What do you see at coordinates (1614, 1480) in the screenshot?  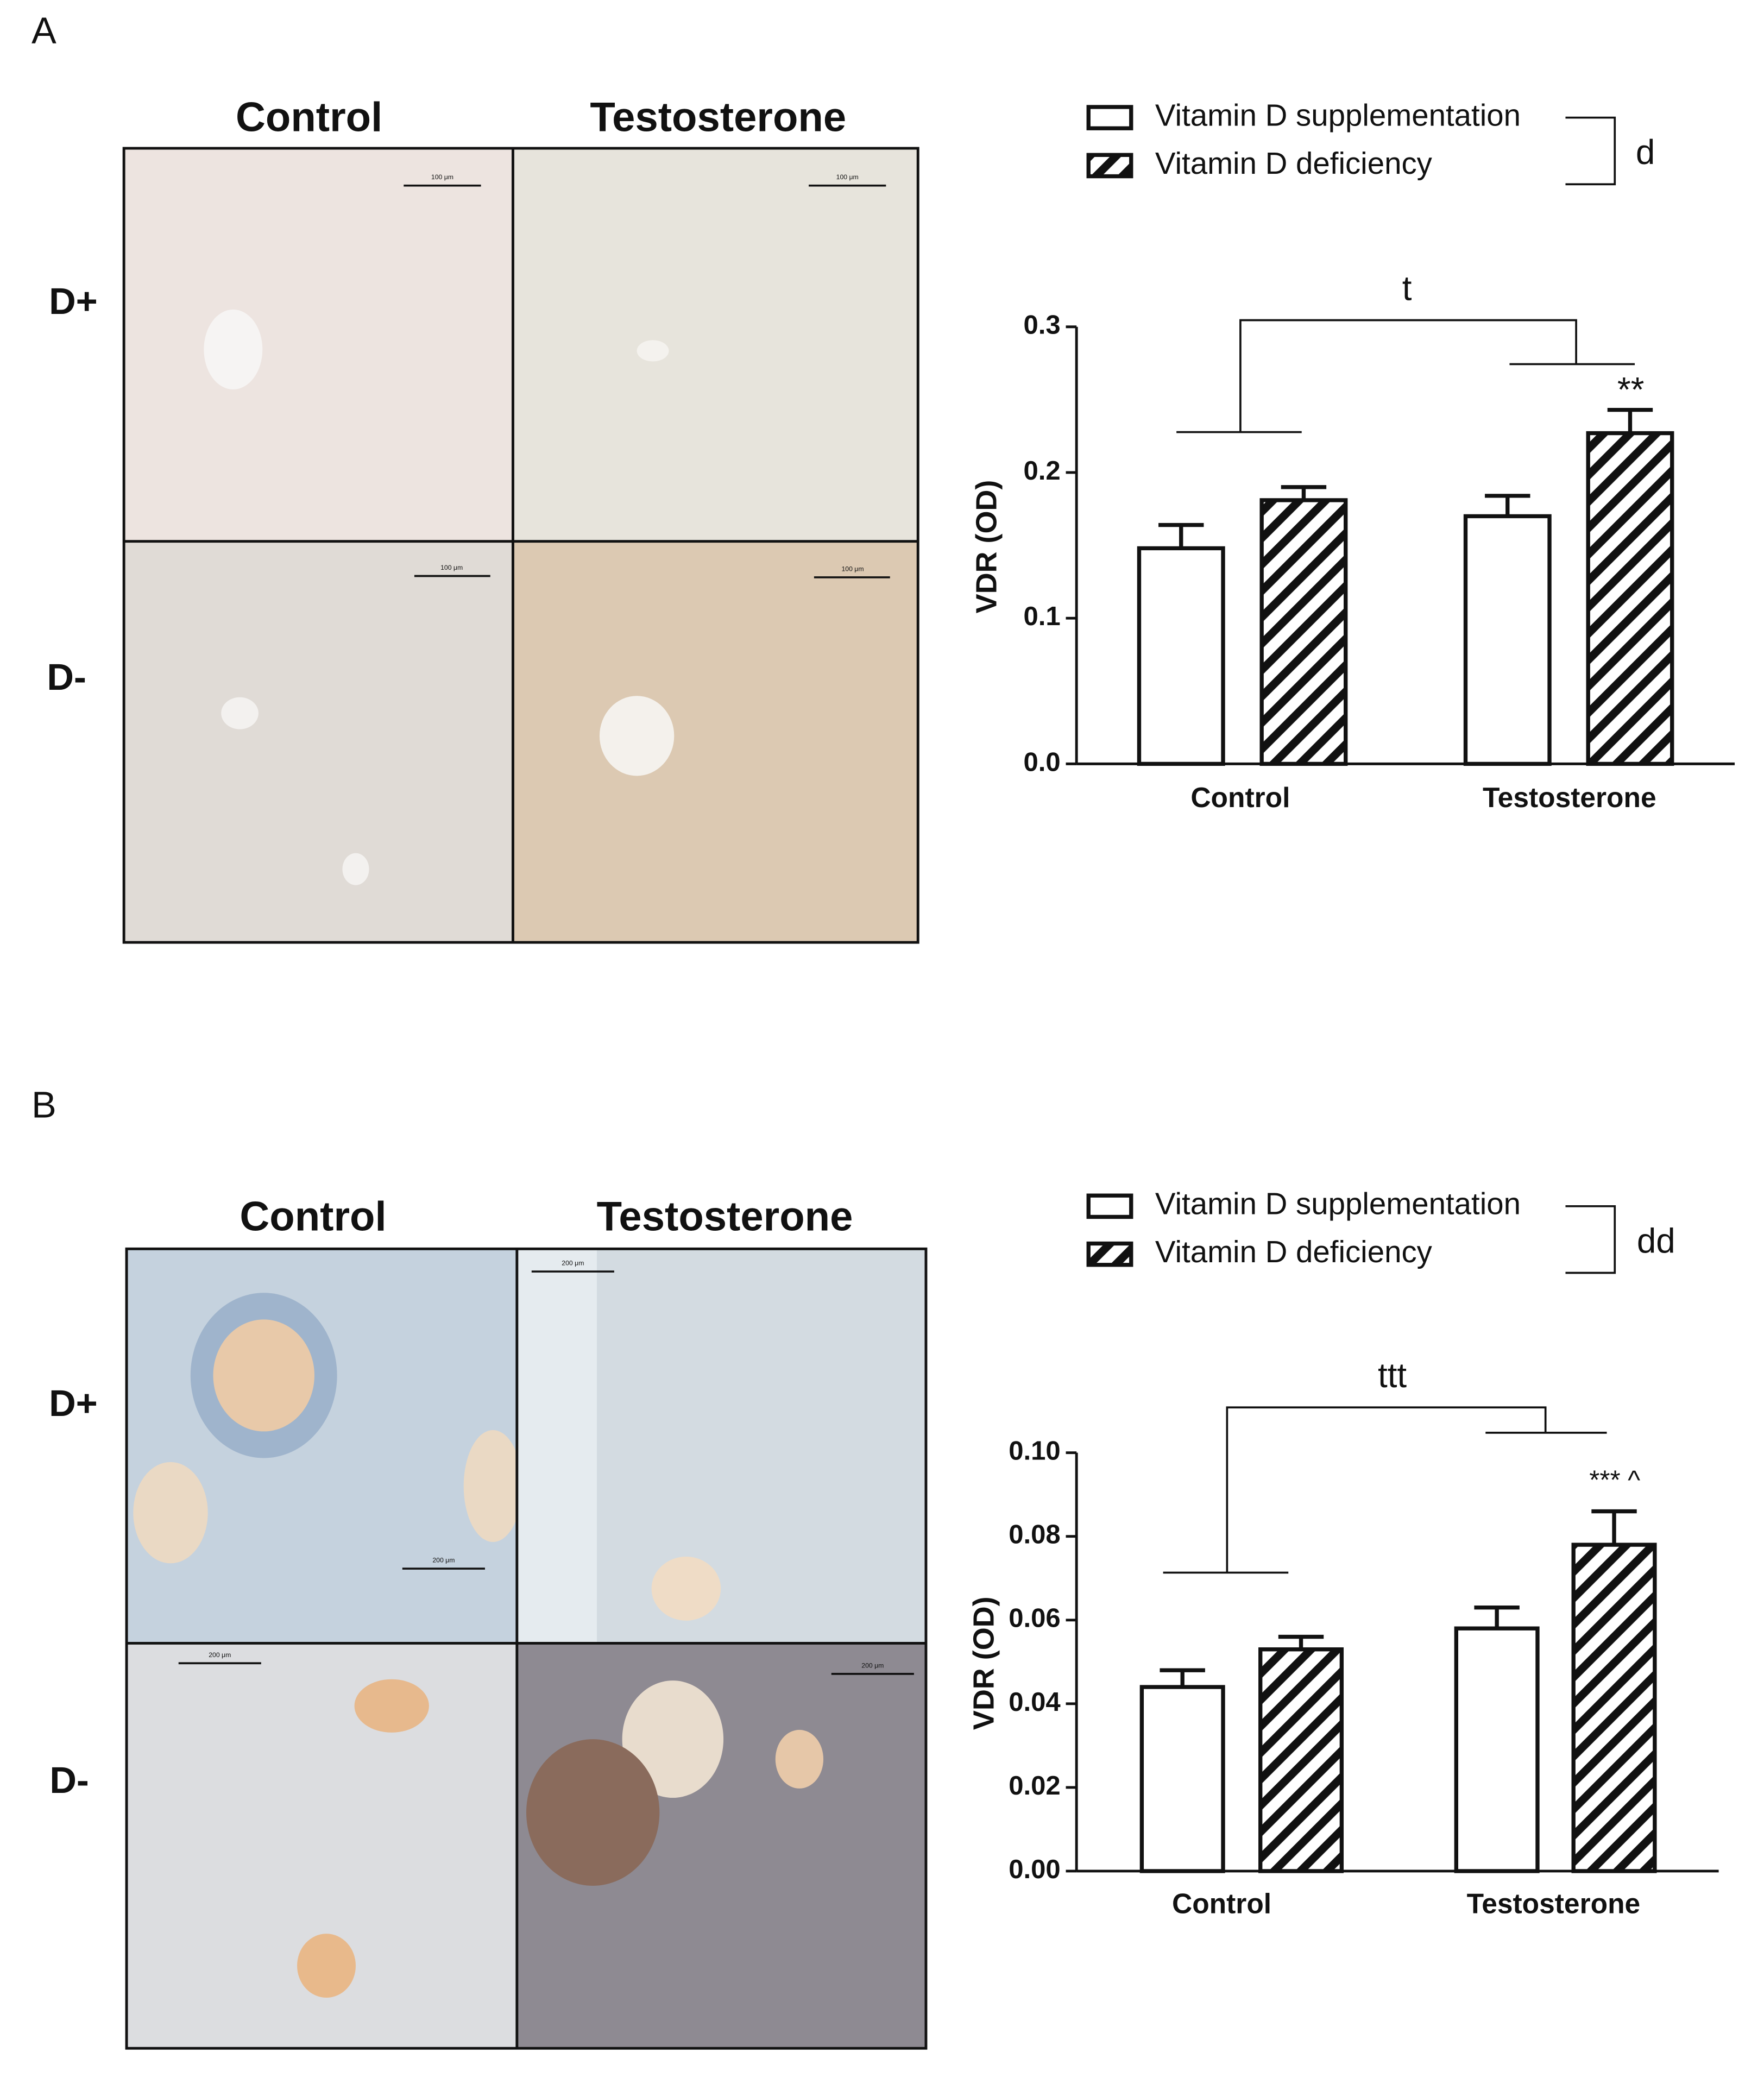 I see `annotation: *** ^` at bounding box center [1614, 1480].